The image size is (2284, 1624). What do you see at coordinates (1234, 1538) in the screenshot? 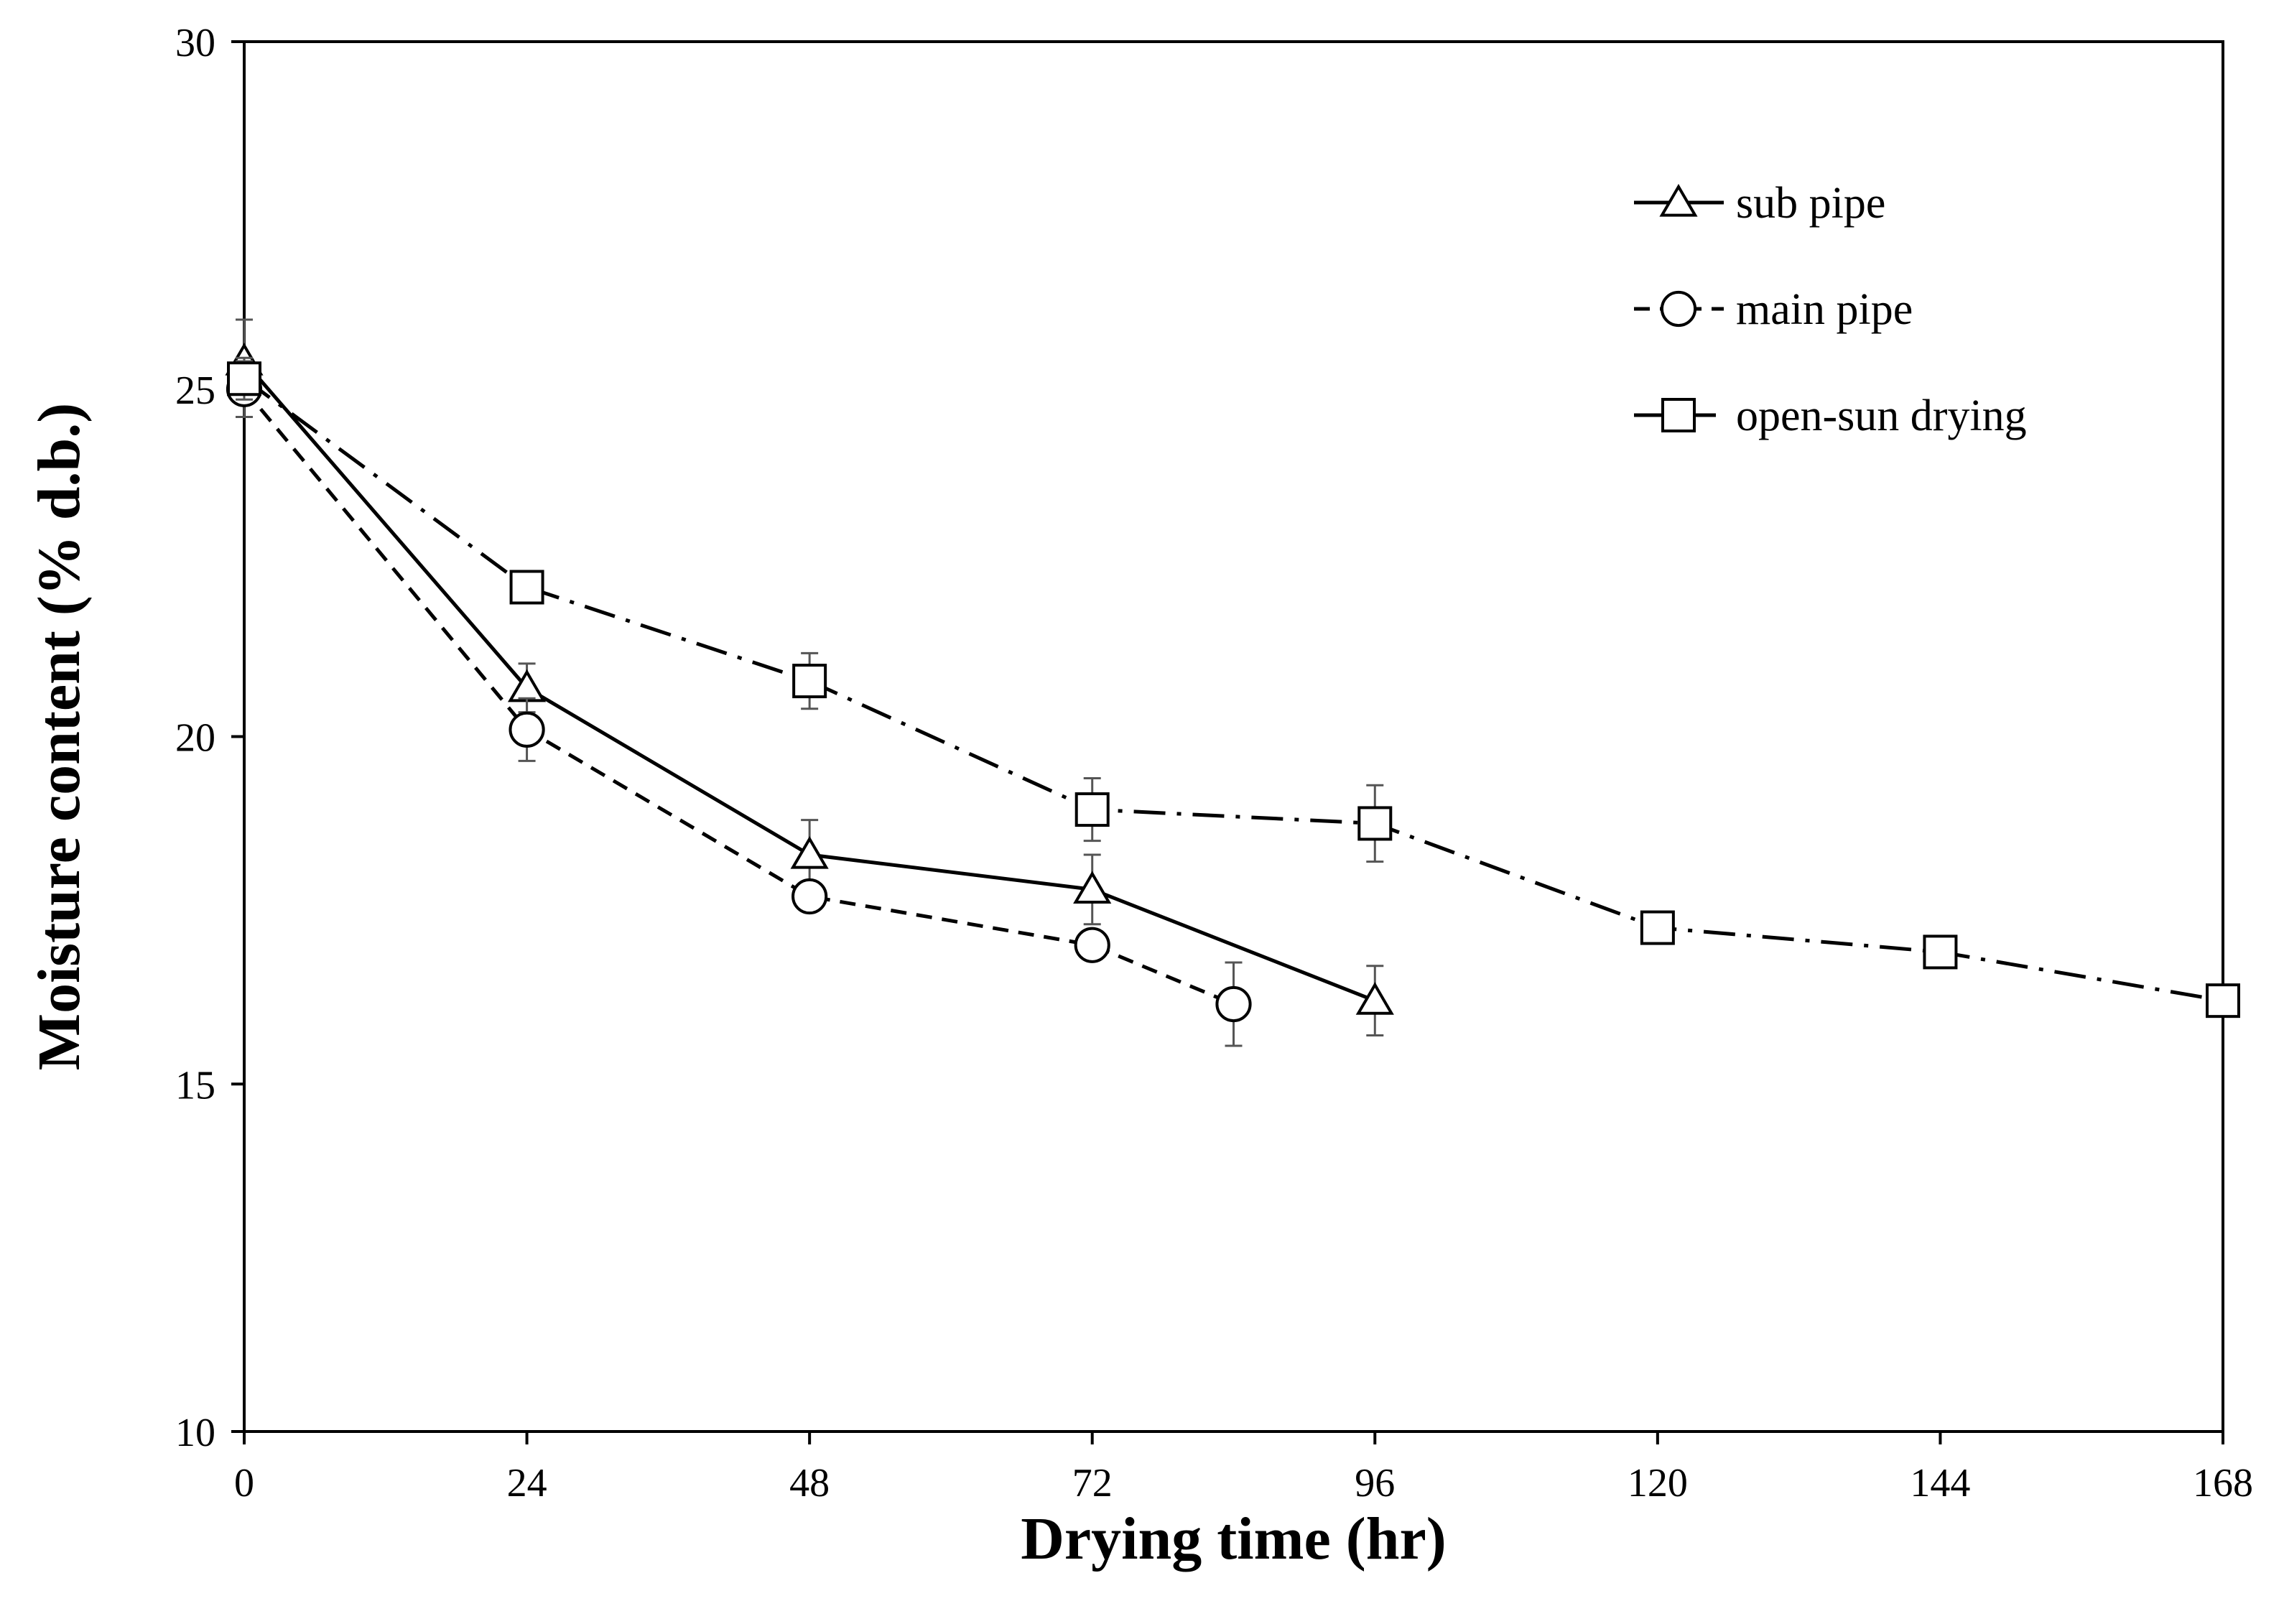
I see `x-axis-title: Drying time (hr)` at bounding box center [1234, 1538].